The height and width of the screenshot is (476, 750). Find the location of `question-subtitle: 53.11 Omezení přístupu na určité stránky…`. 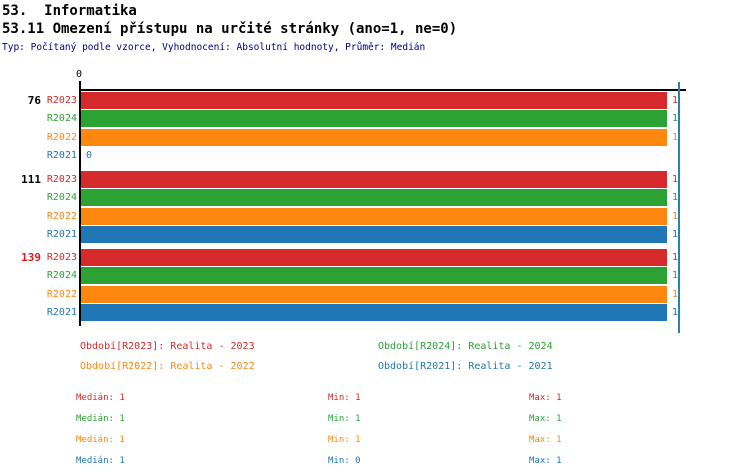

question-subtitle: 53.11 Omezení přístupu na určité stránky… is located at coordinates (230, 29).